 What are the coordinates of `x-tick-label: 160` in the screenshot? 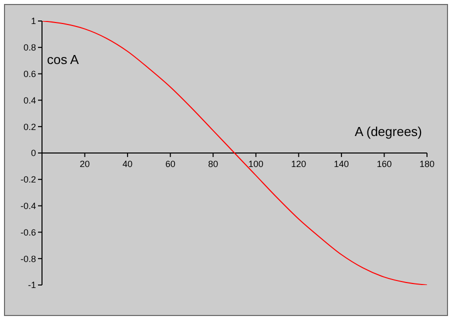 It's located at (384, 164).